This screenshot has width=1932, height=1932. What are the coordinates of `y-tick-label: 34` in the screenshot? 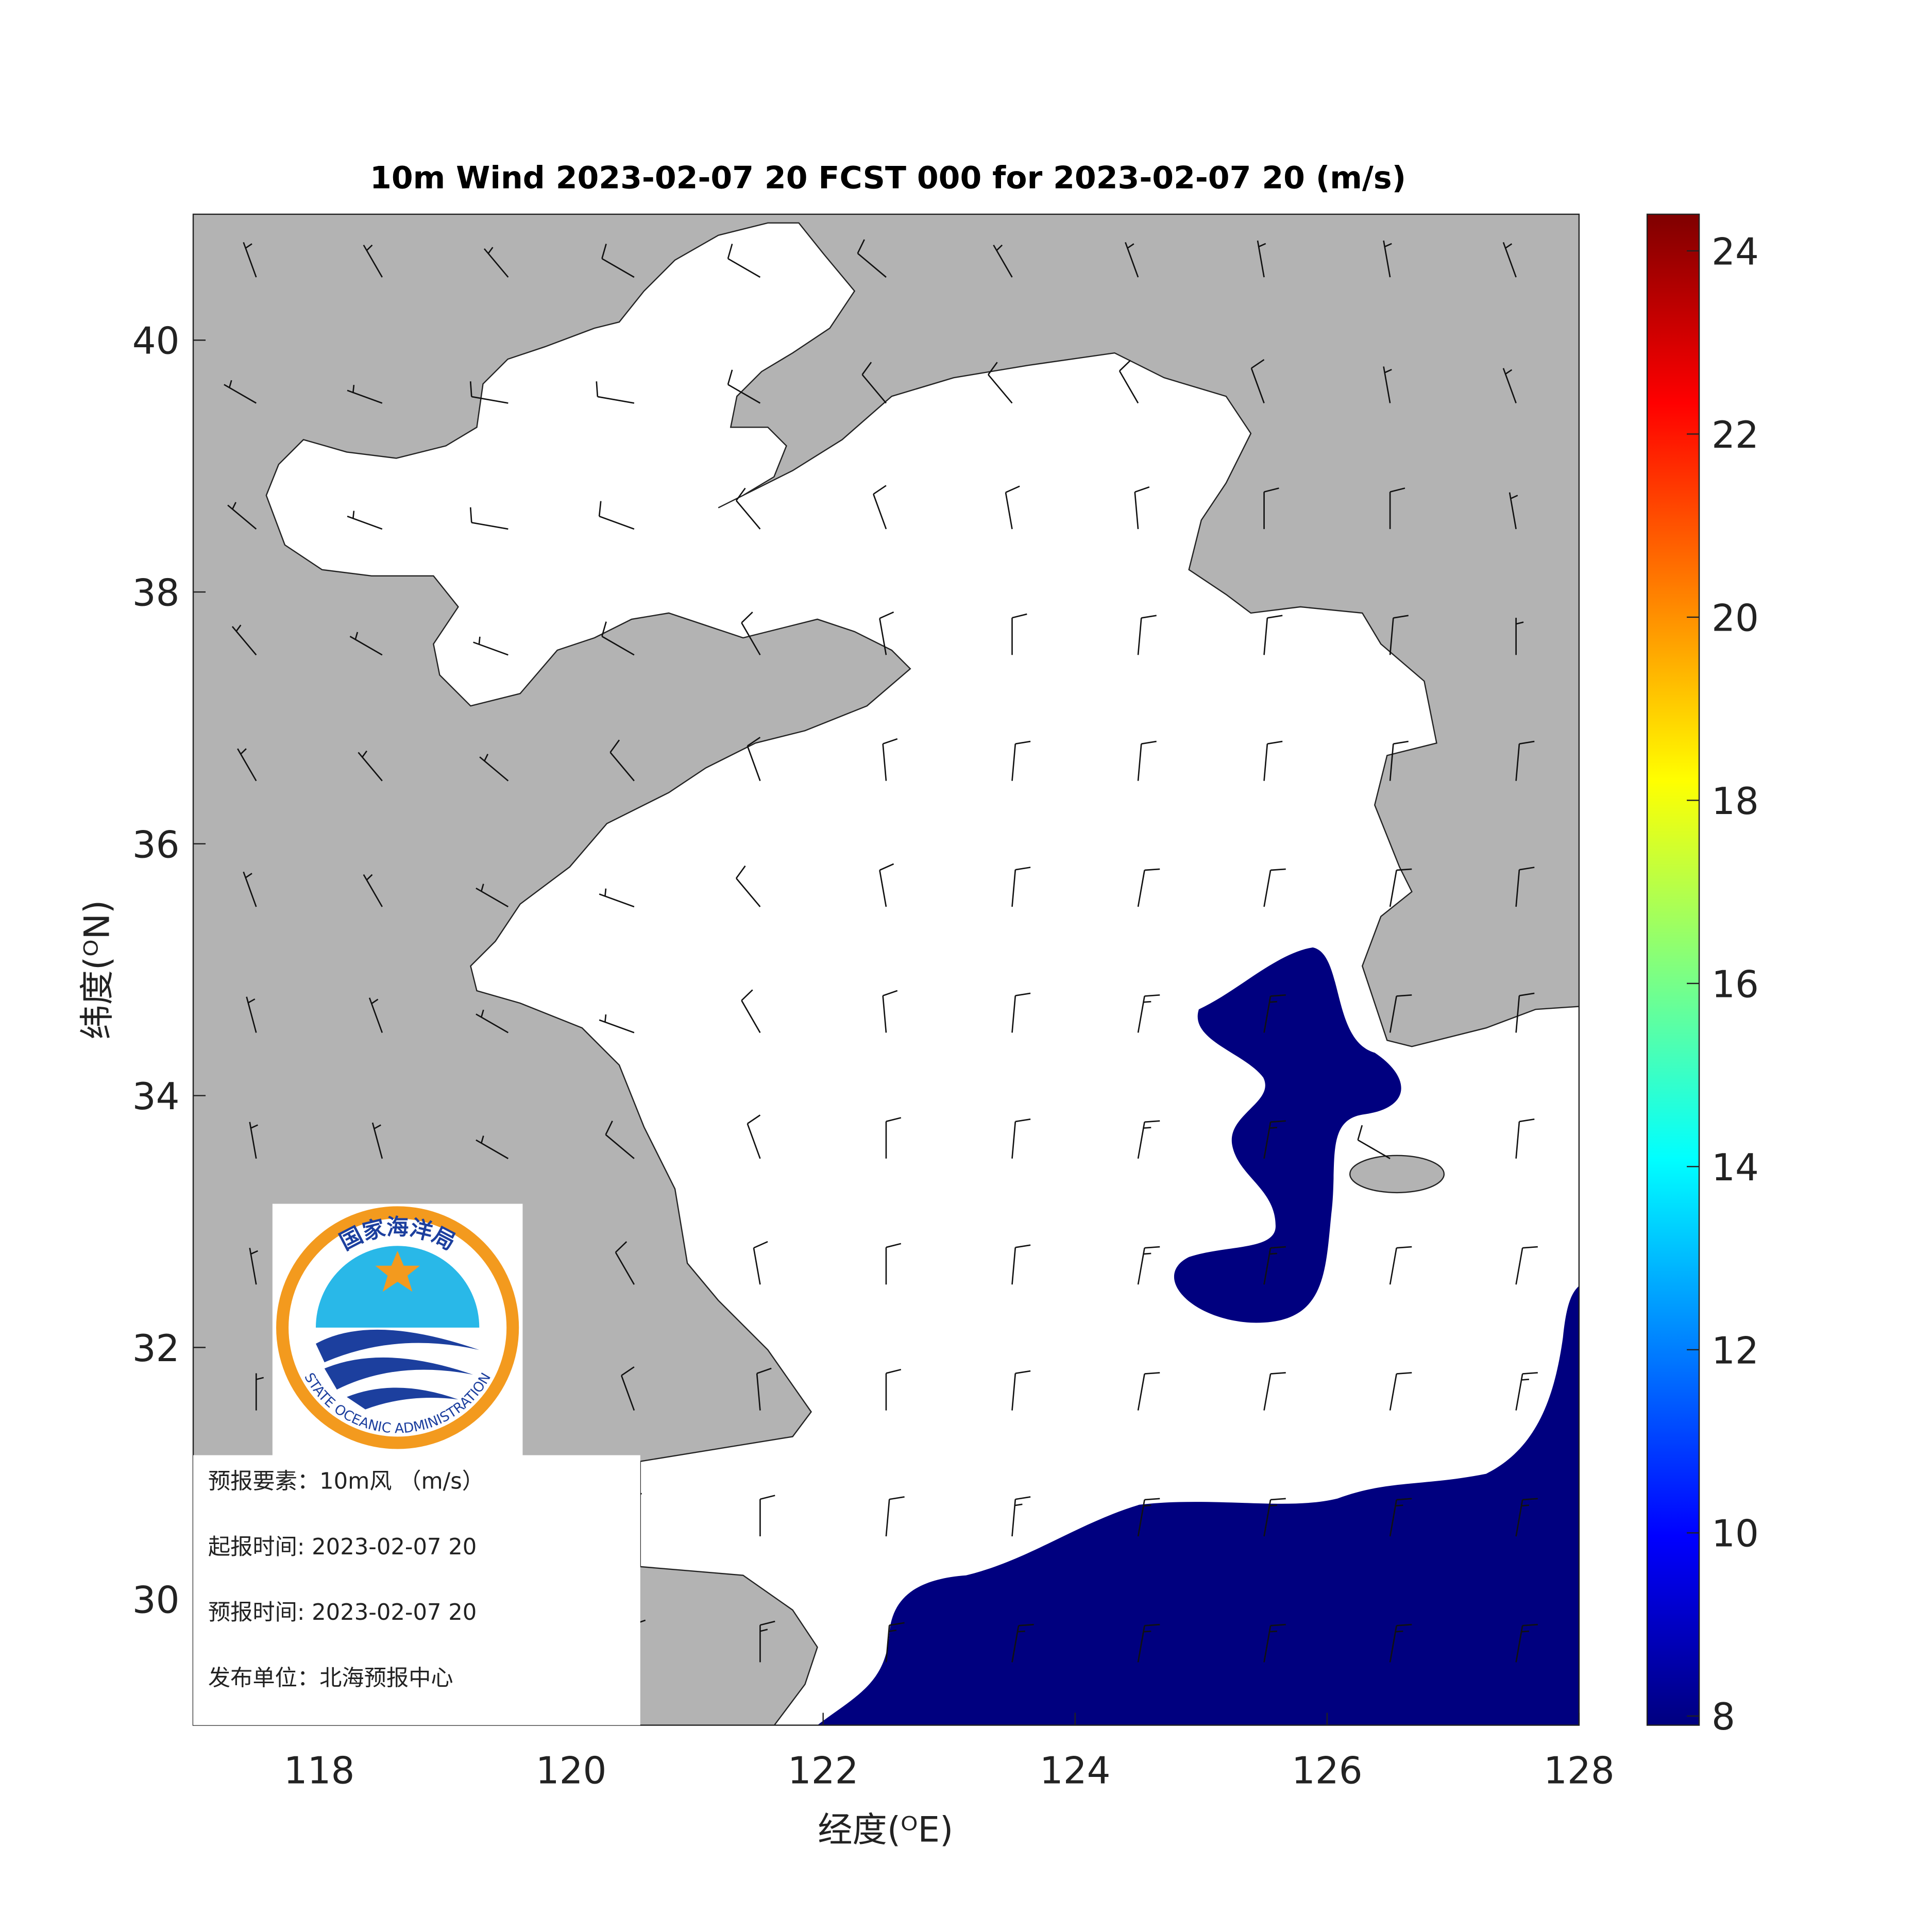 It's located at (156, 1096).